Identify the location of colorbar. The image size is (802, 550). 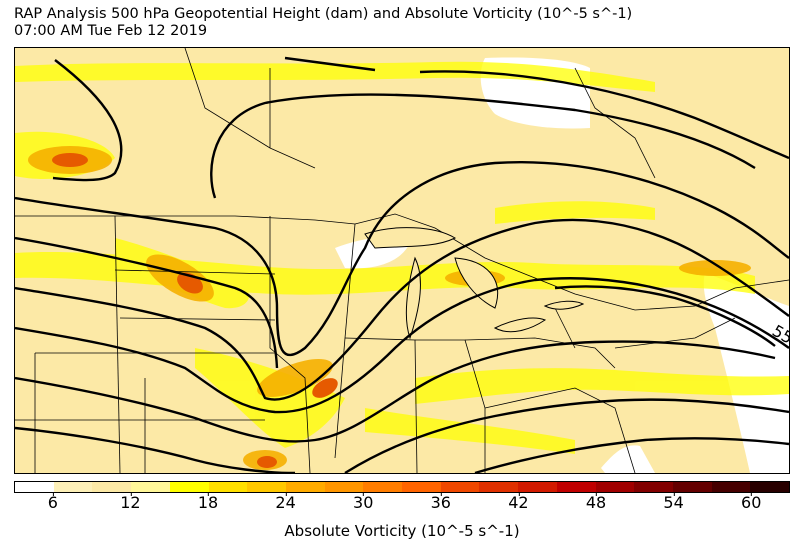
(402, 487).